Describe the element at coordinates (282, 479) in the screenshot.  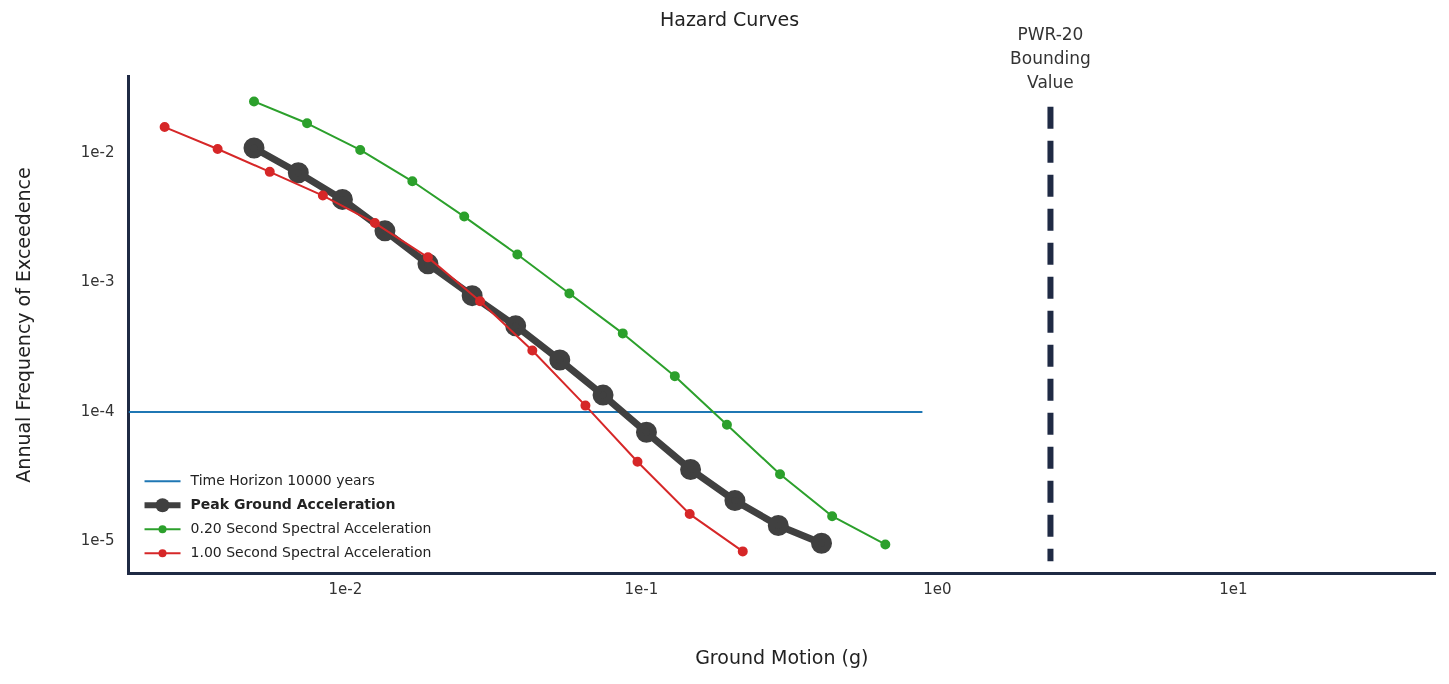
I see `legend-label: Time Horizon 10000 years` at that location.